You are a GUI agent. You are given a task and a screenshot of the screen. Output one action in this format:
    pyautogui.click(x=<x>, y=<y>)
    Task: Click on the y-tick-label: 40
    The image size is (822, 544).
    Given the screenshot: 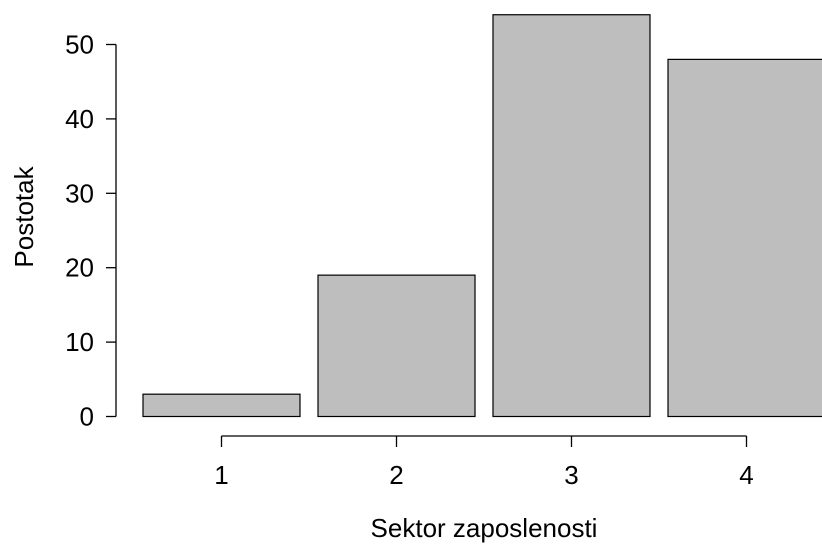 What is the action you would take?
    pyautogui.click(x=79, y=119)
    